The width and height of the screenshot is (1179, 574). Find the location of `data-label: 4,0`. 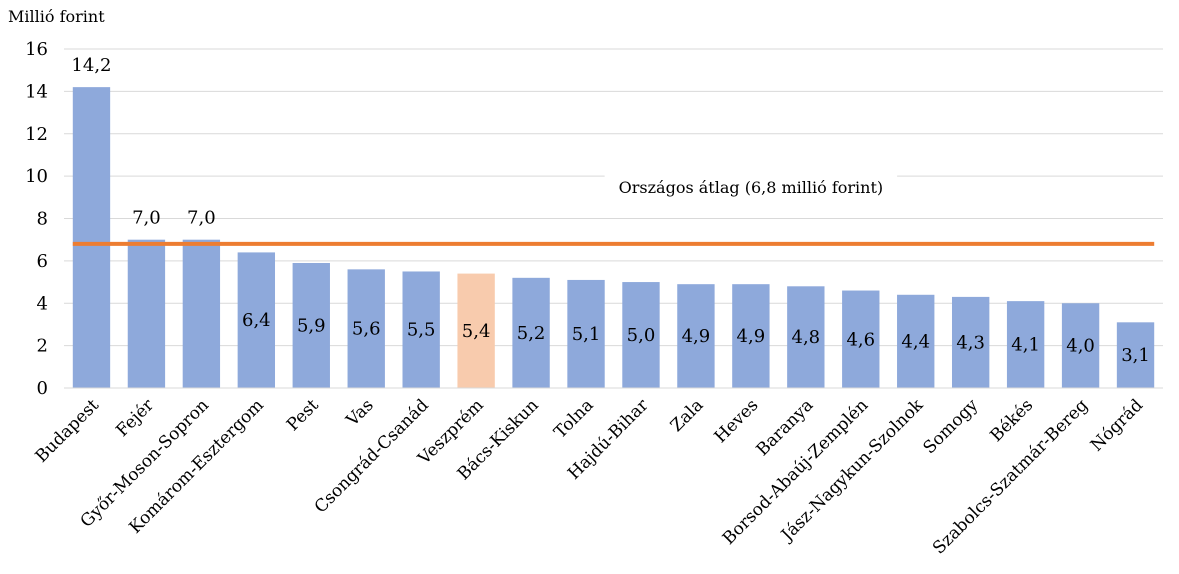

data-label: 4,0 is located at coordinates (1080, 346).